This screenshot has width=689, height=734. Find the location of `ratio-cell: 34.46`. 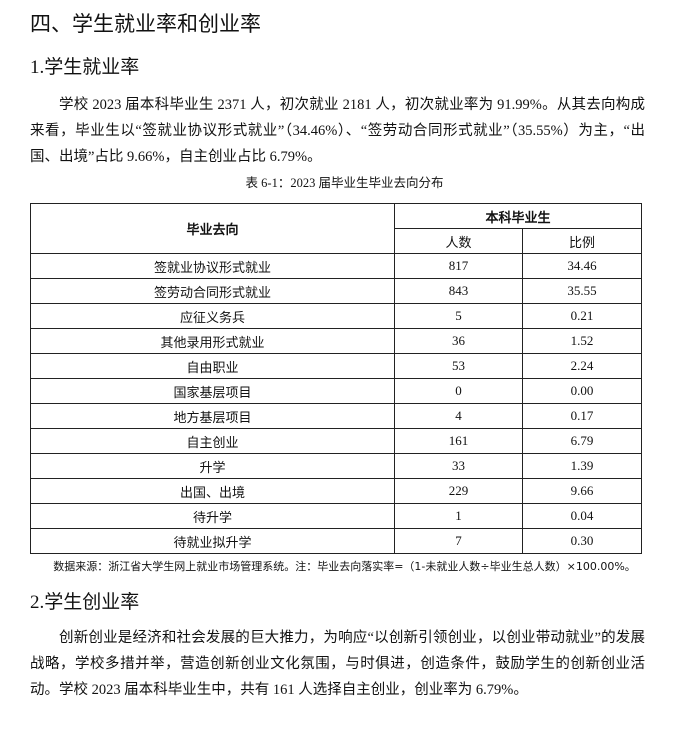

ratio-cell: 34.46 is located at coordinates (582, 266).